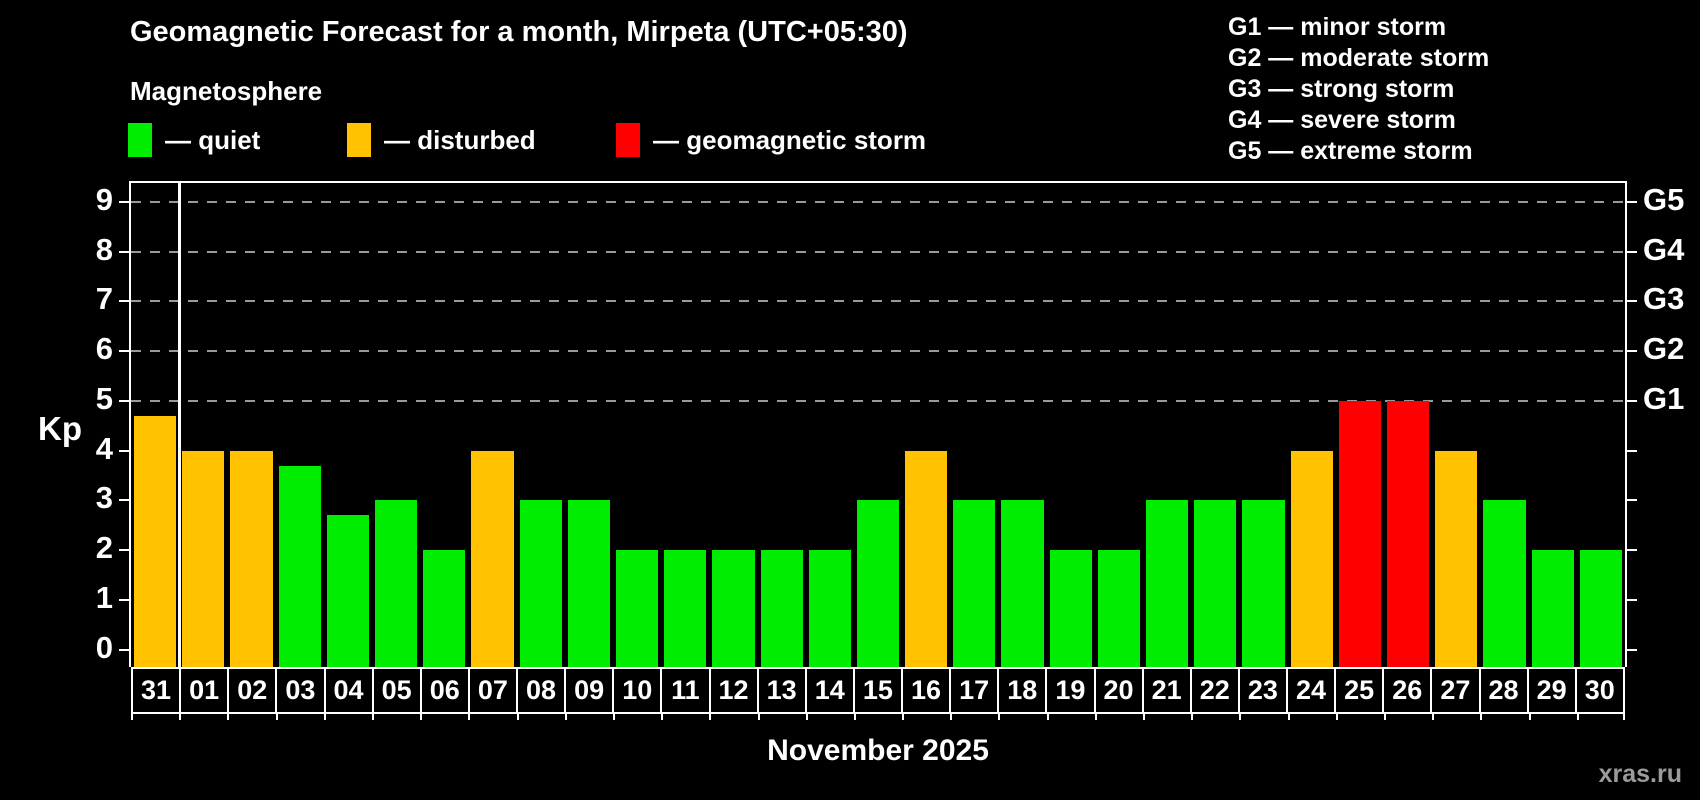  Describe the element at coordinates (781, 690) in the screenshot. I see `day-label: 13` at that location.